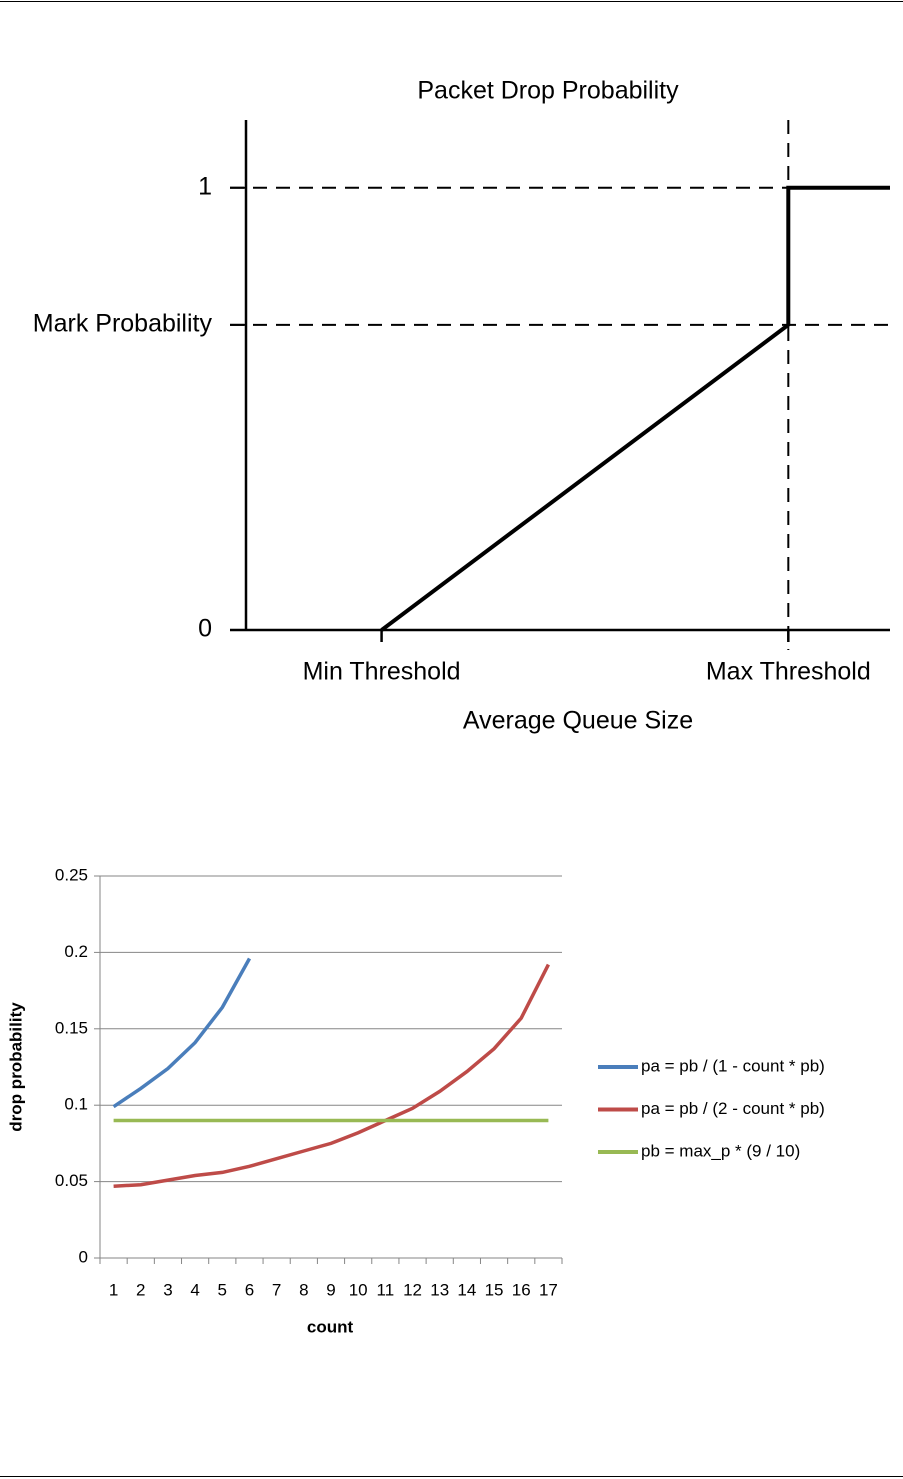  What do you see at coordinates (733, 1065) in the screenshot?
I see `legend-label: pa = pb / (1 - count * pb)` at bounding box center [733, 1065].